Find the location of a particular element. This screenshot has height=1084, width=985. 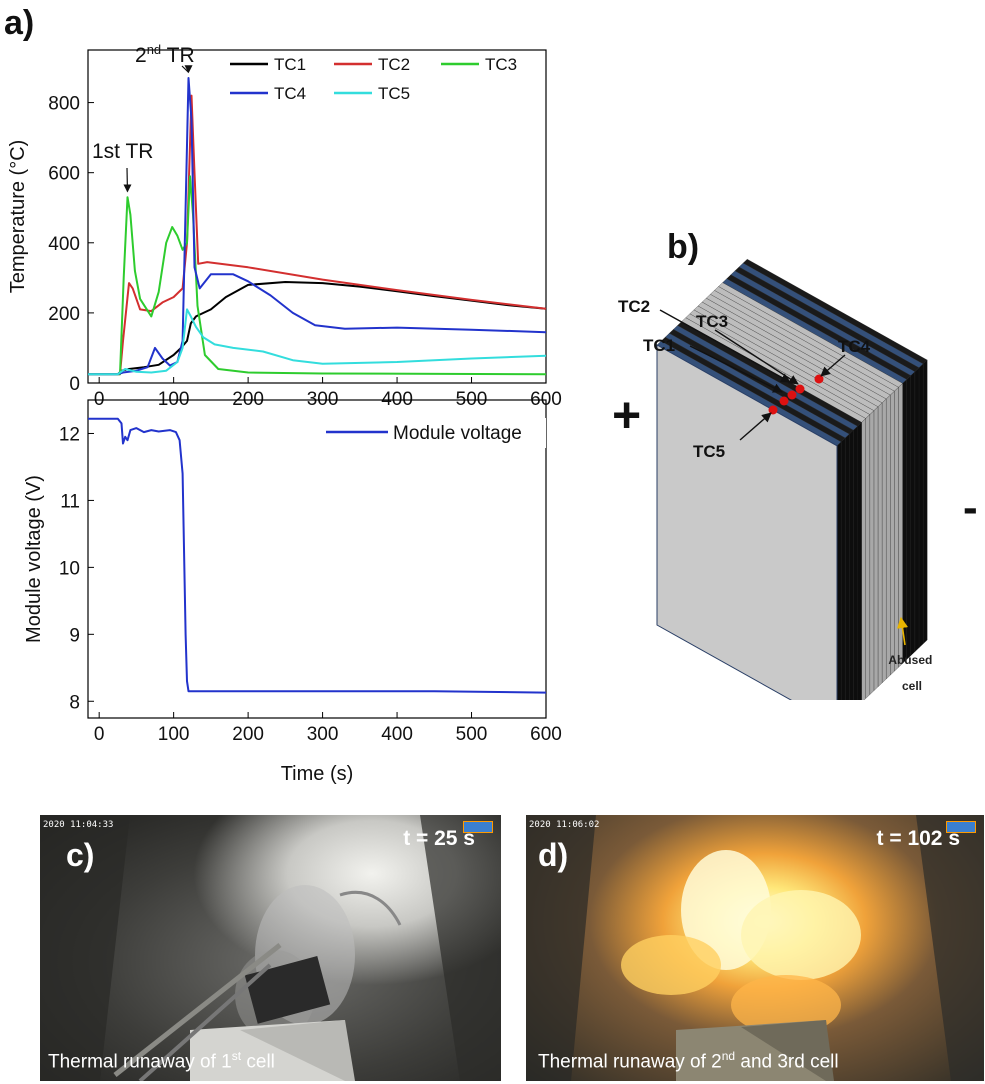

camera-icon-c is located at coordinates (478, 827).